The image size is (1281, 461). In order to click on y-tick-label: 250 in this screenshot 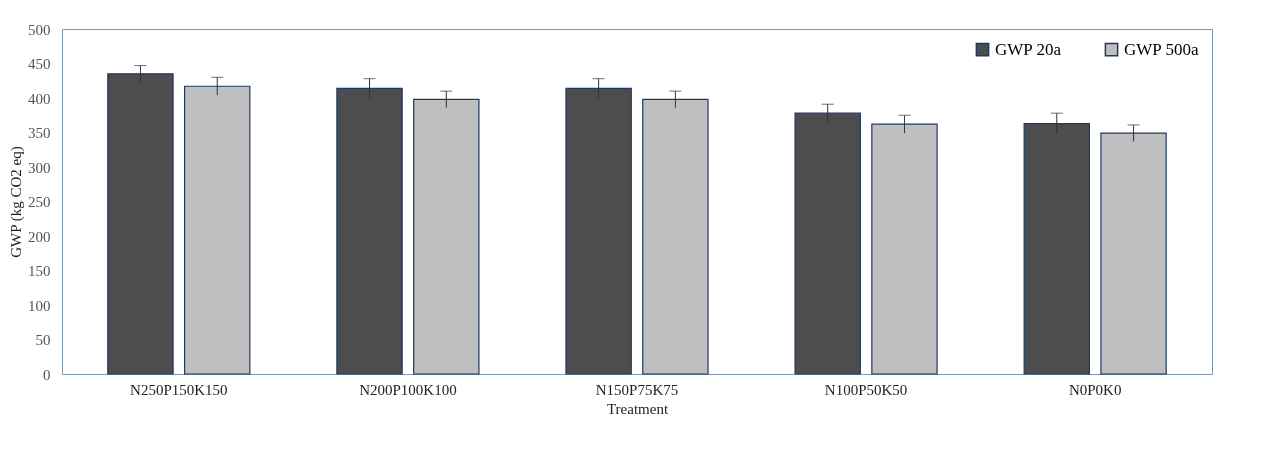, I will do `click(39, 202)`.